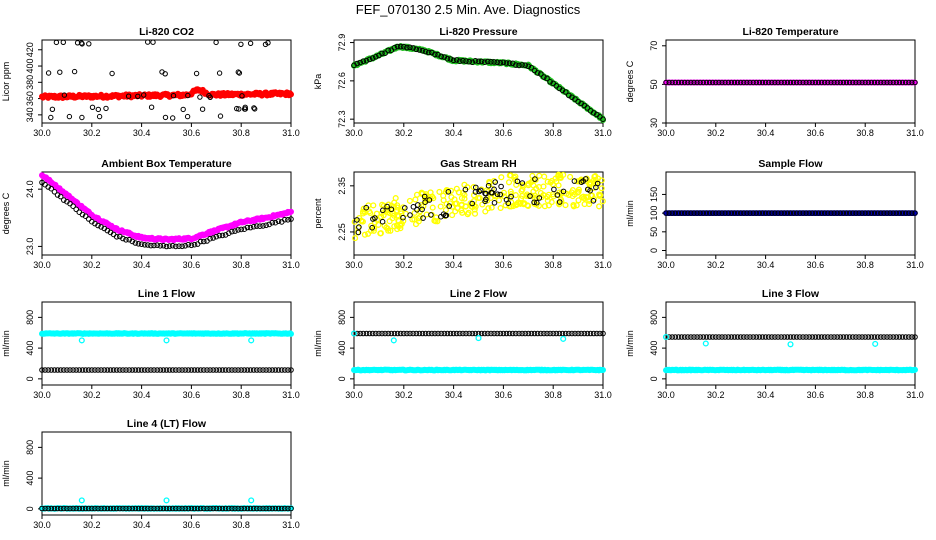  What do you see at coordinates (654, 213) in the screenshot?
I see `y-tick-label: 100` at bounding box center [654, 213].